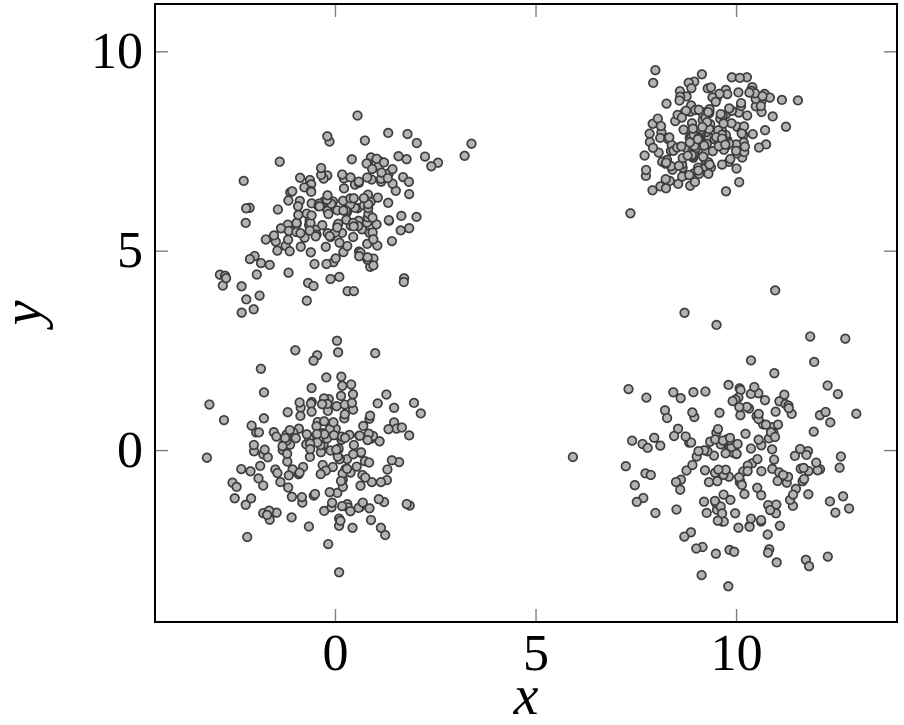  I want to click on cluster-lower-right, so click(714, 438).